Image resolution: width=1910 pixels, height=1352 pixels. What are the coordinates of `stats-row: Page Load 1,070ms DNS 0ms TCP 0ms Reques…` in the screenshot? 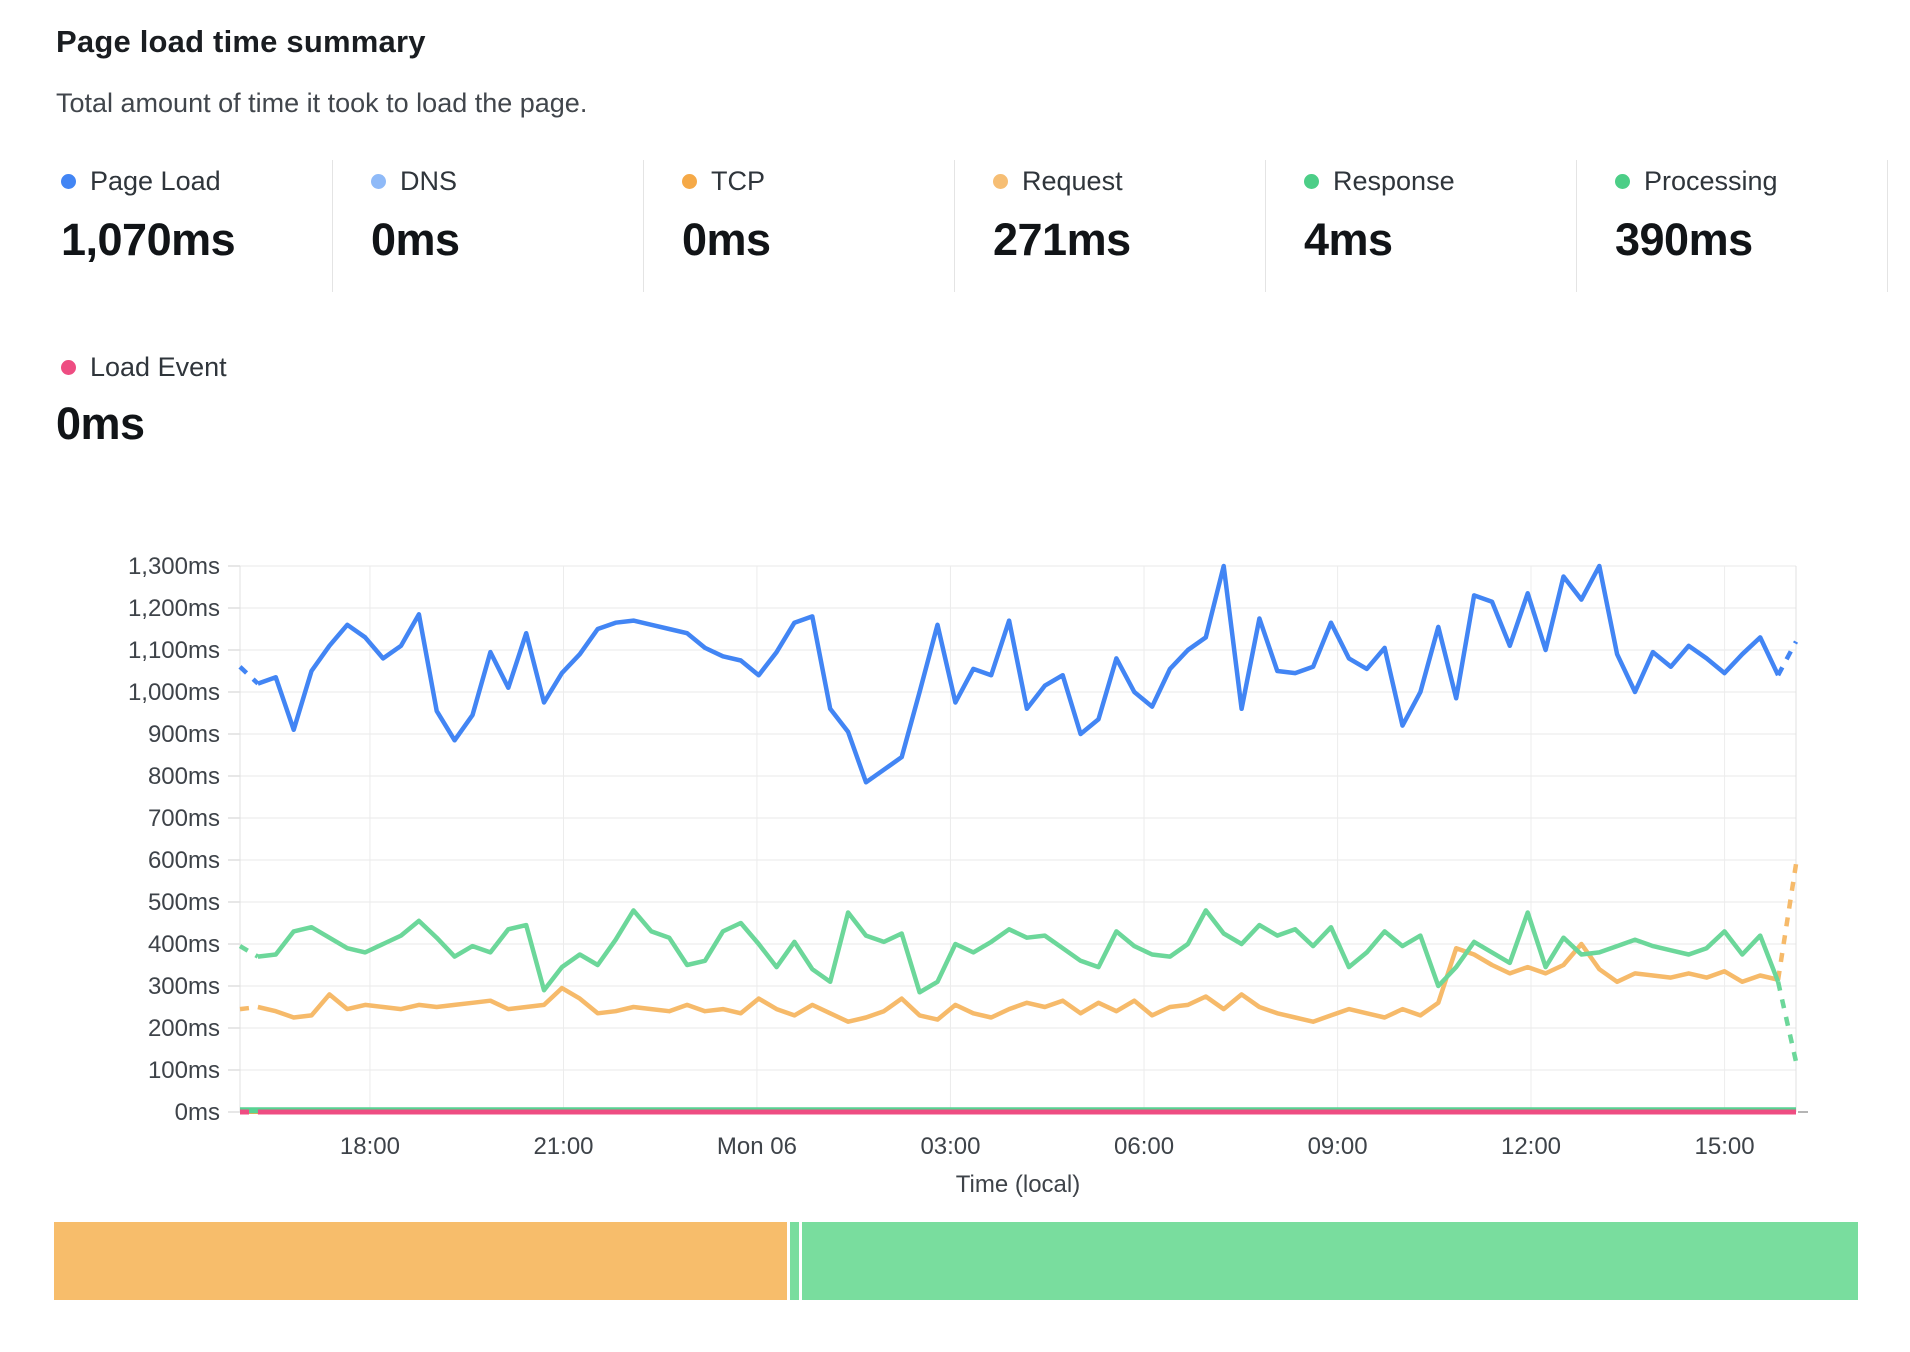 It's located at (972, 226).